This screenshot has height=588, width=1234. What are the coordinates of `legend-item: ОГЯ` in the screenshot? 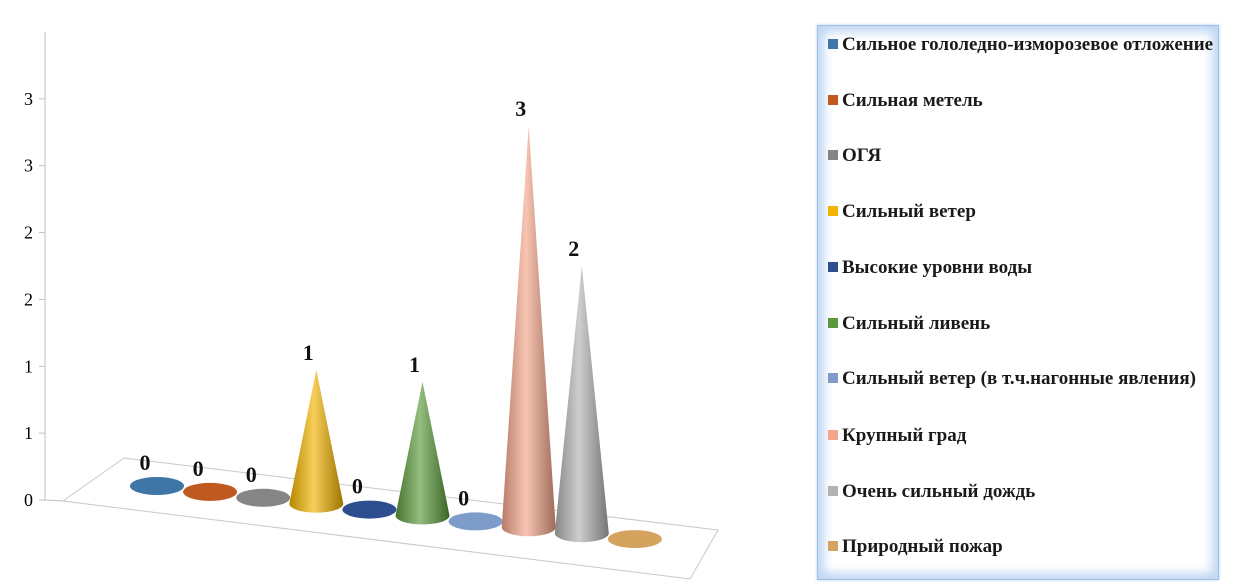 It's located at (1022, 155).